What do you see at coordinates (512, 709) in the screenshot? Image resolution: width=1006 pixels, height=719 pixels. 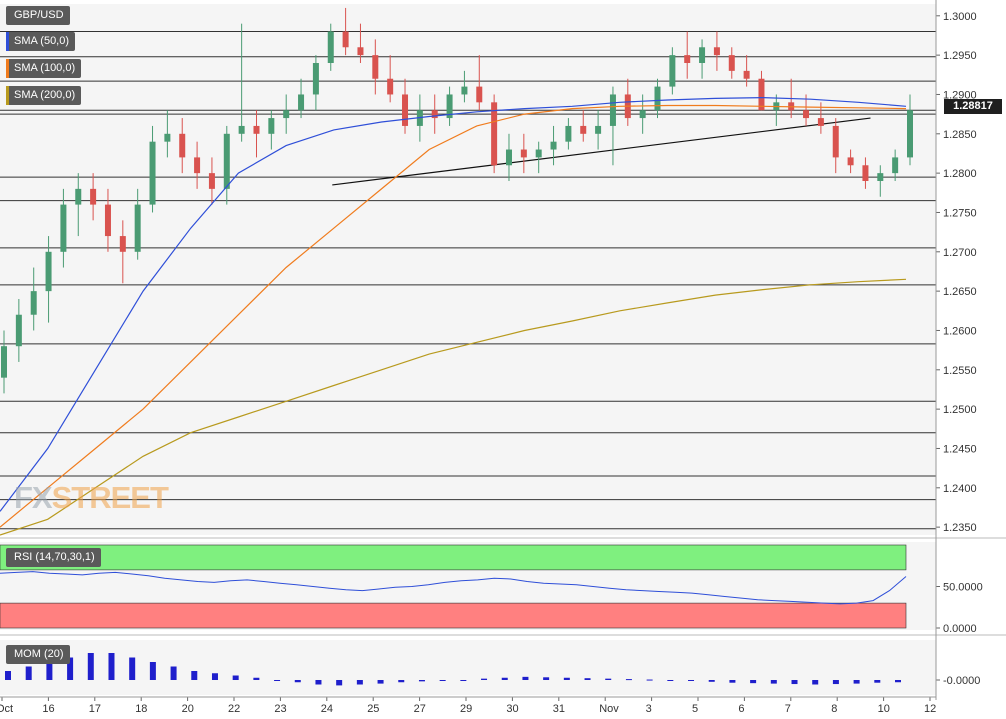 I see `x-tick-label: 30` at bounding box center [512, 709].